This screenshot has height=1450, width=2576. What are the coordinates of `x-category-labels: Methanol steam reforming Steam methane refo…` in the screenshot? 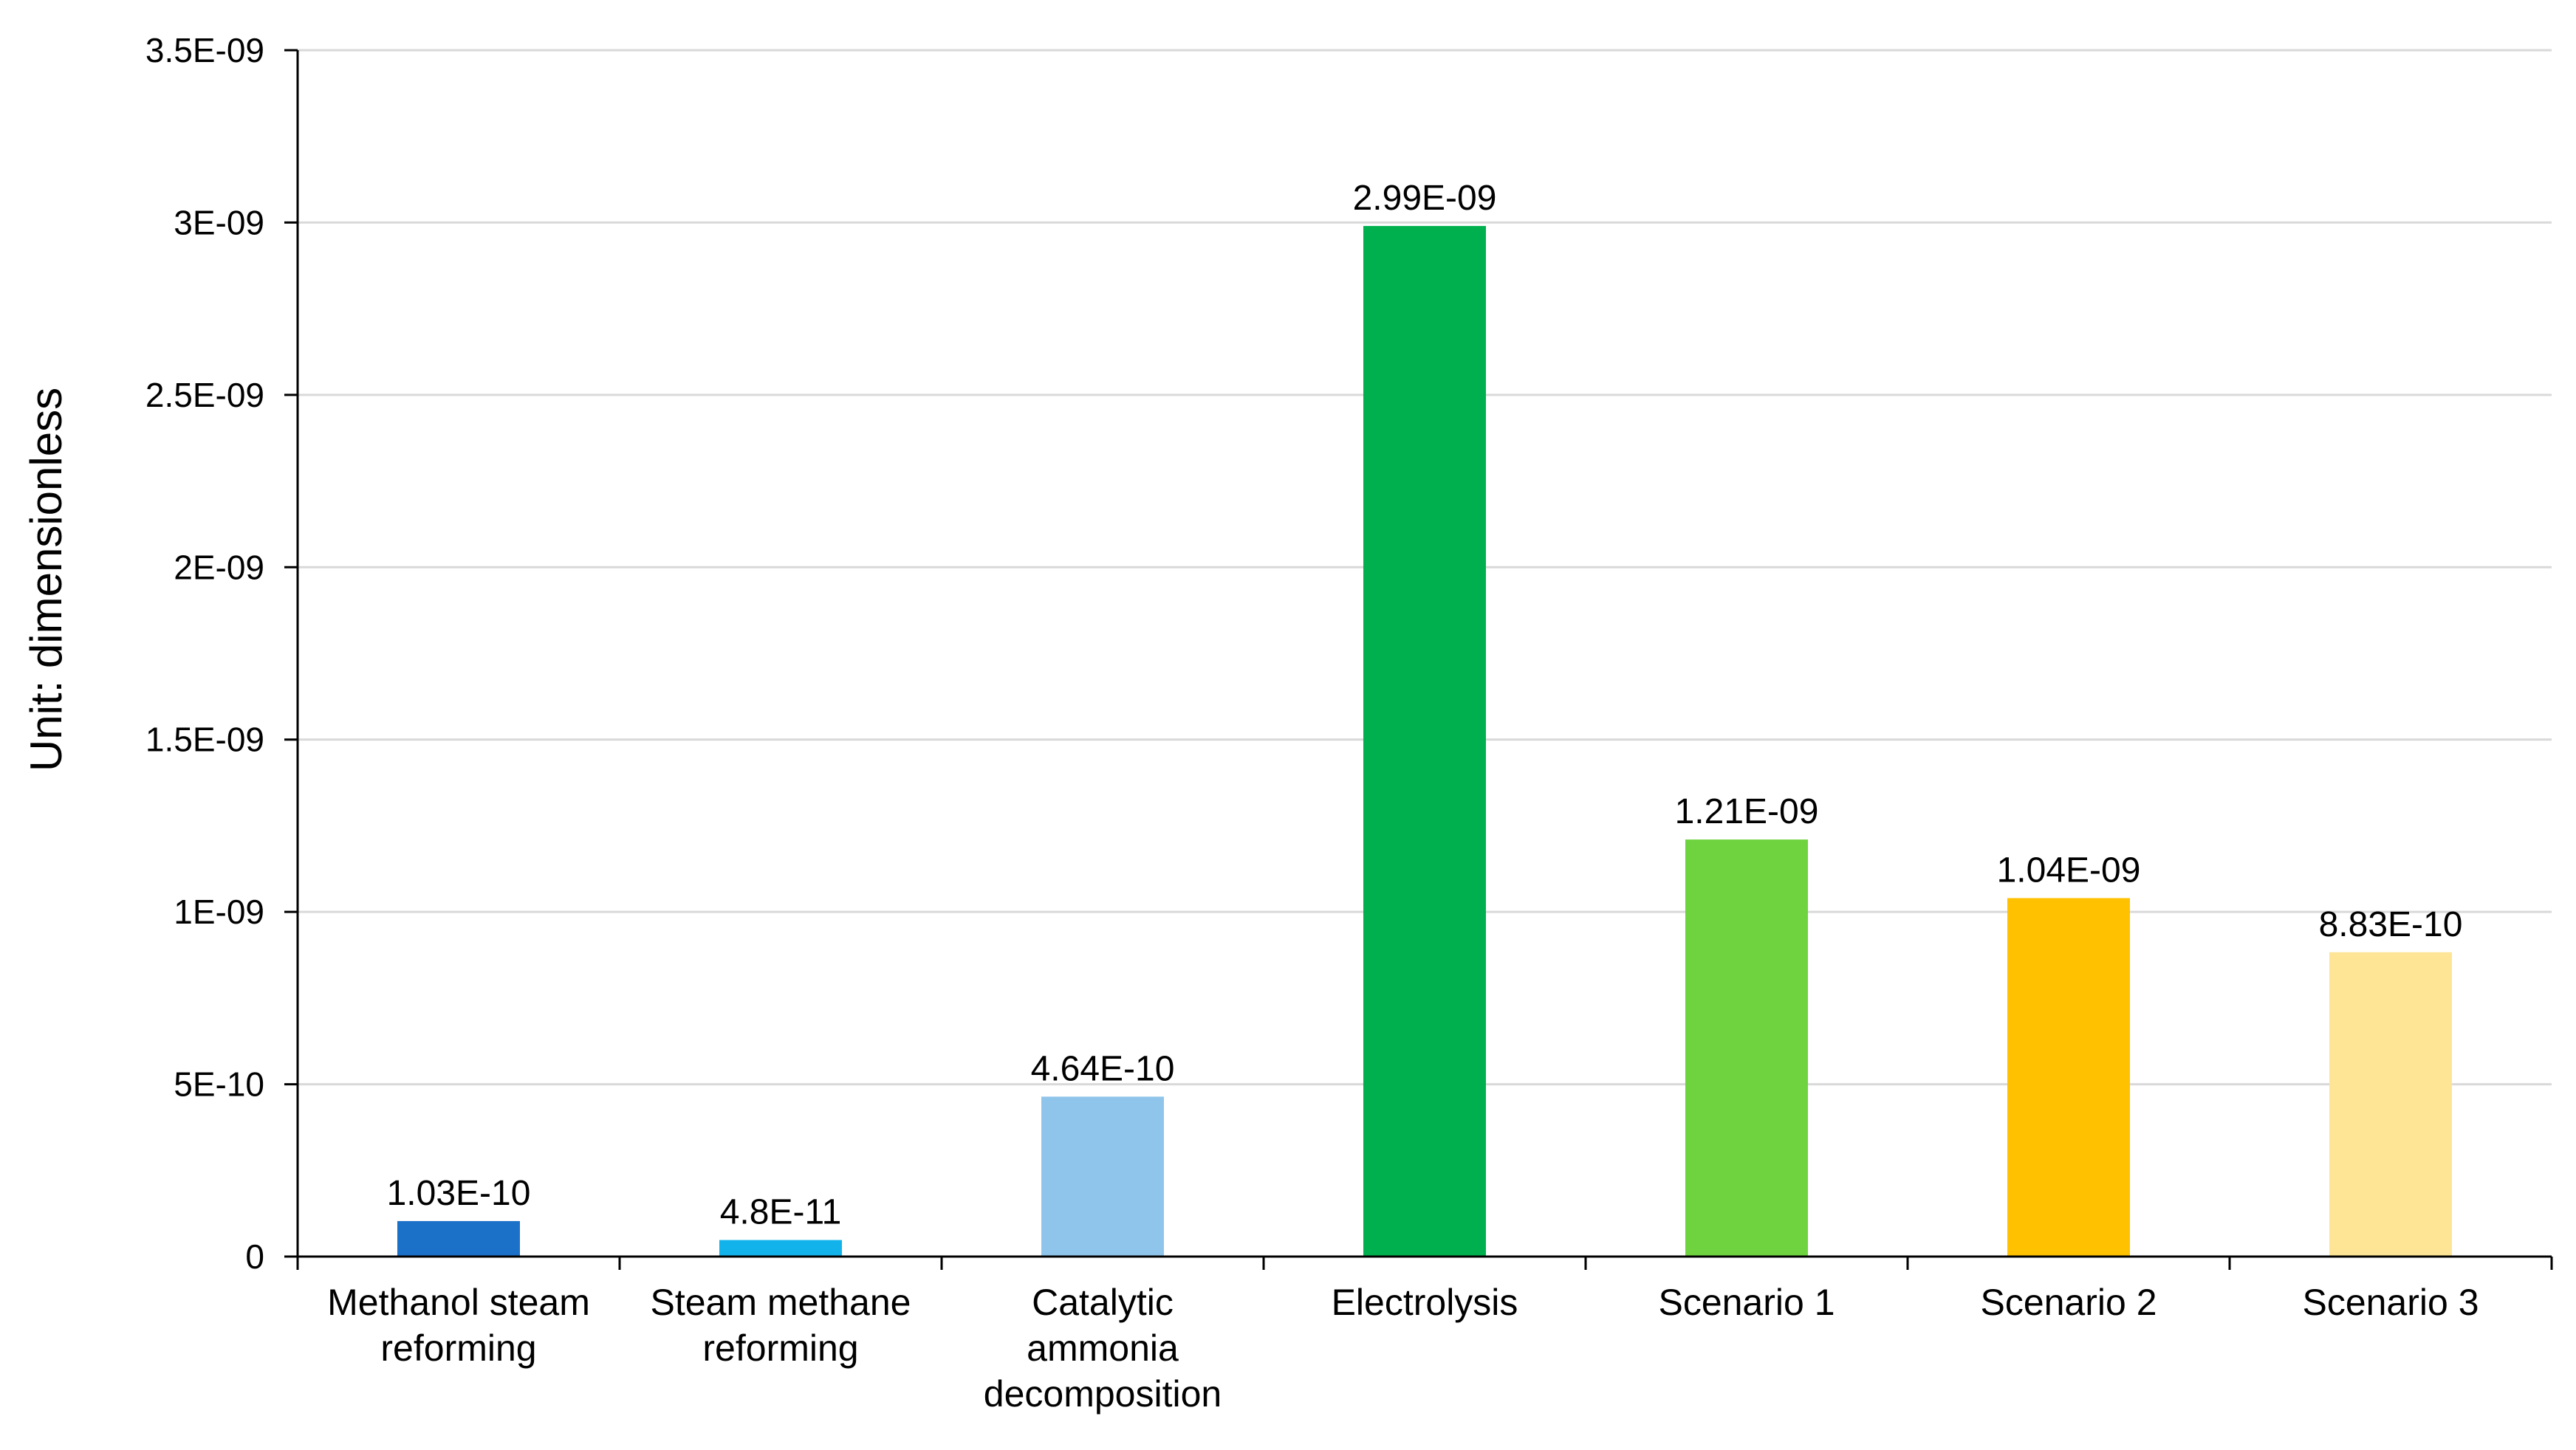 It's located at (1403, 1348).